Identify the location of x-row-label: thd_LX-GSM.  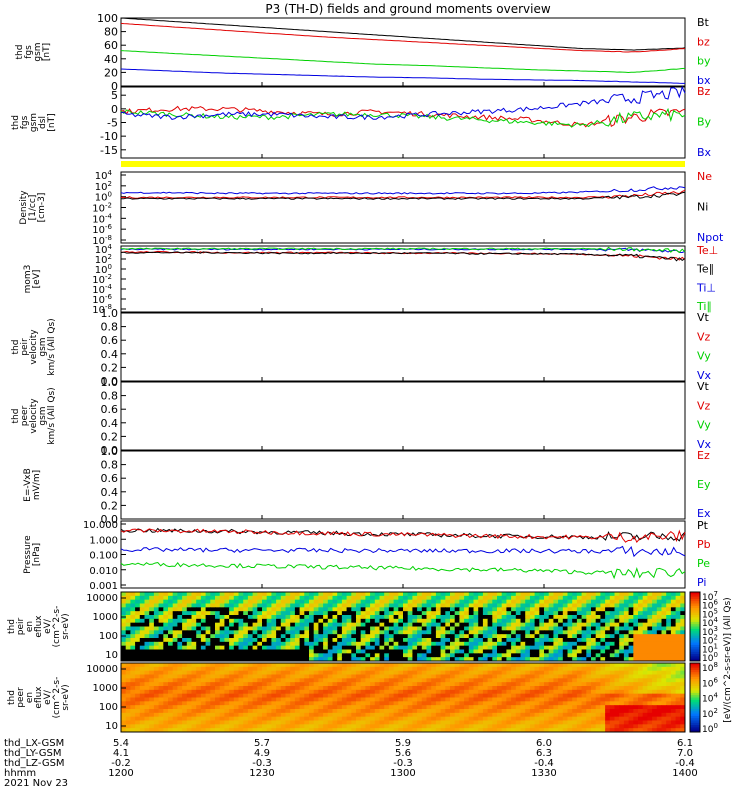
(34, 743).